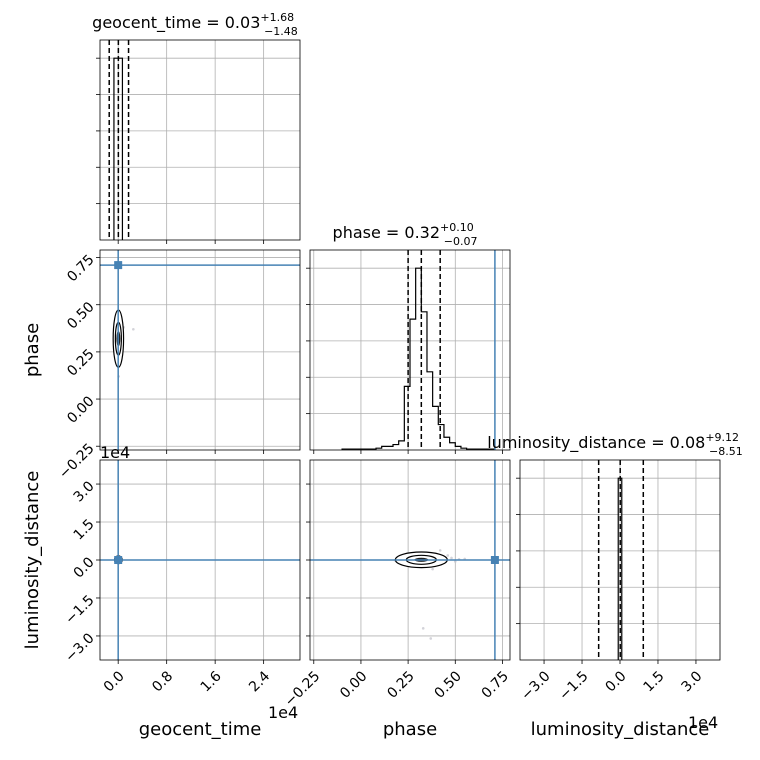 The height and width of the screenshot is (760, 760). Describe the element at coordinates (259, 681) in the screenshot. I see `x-tick-label: 2.4` at that location.